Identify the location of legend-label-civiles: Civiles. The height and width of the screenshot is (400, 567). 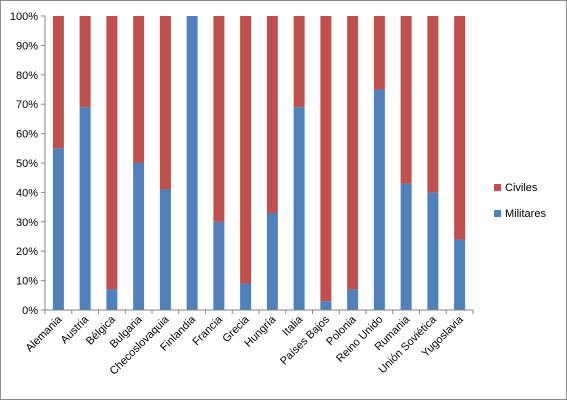
(521, 188).